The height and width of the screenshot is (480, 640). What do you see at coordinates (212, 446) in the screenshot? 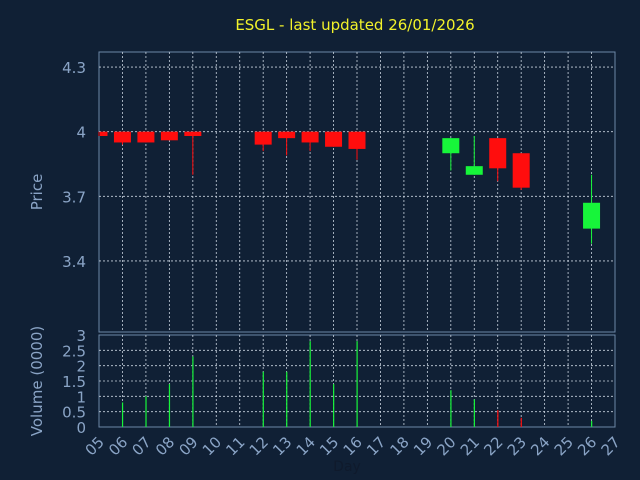
I see `day-tick-label: 10` at bounding box center [212, 446].